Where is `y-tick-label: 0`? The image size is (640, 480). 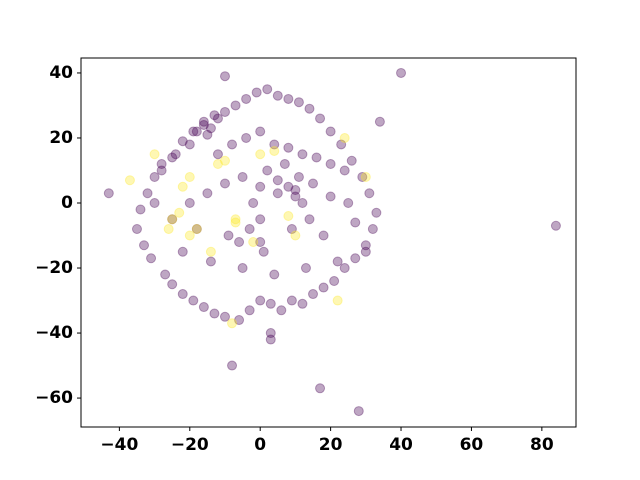
y-tick-label: 0 is located at coordinates (67, 203).